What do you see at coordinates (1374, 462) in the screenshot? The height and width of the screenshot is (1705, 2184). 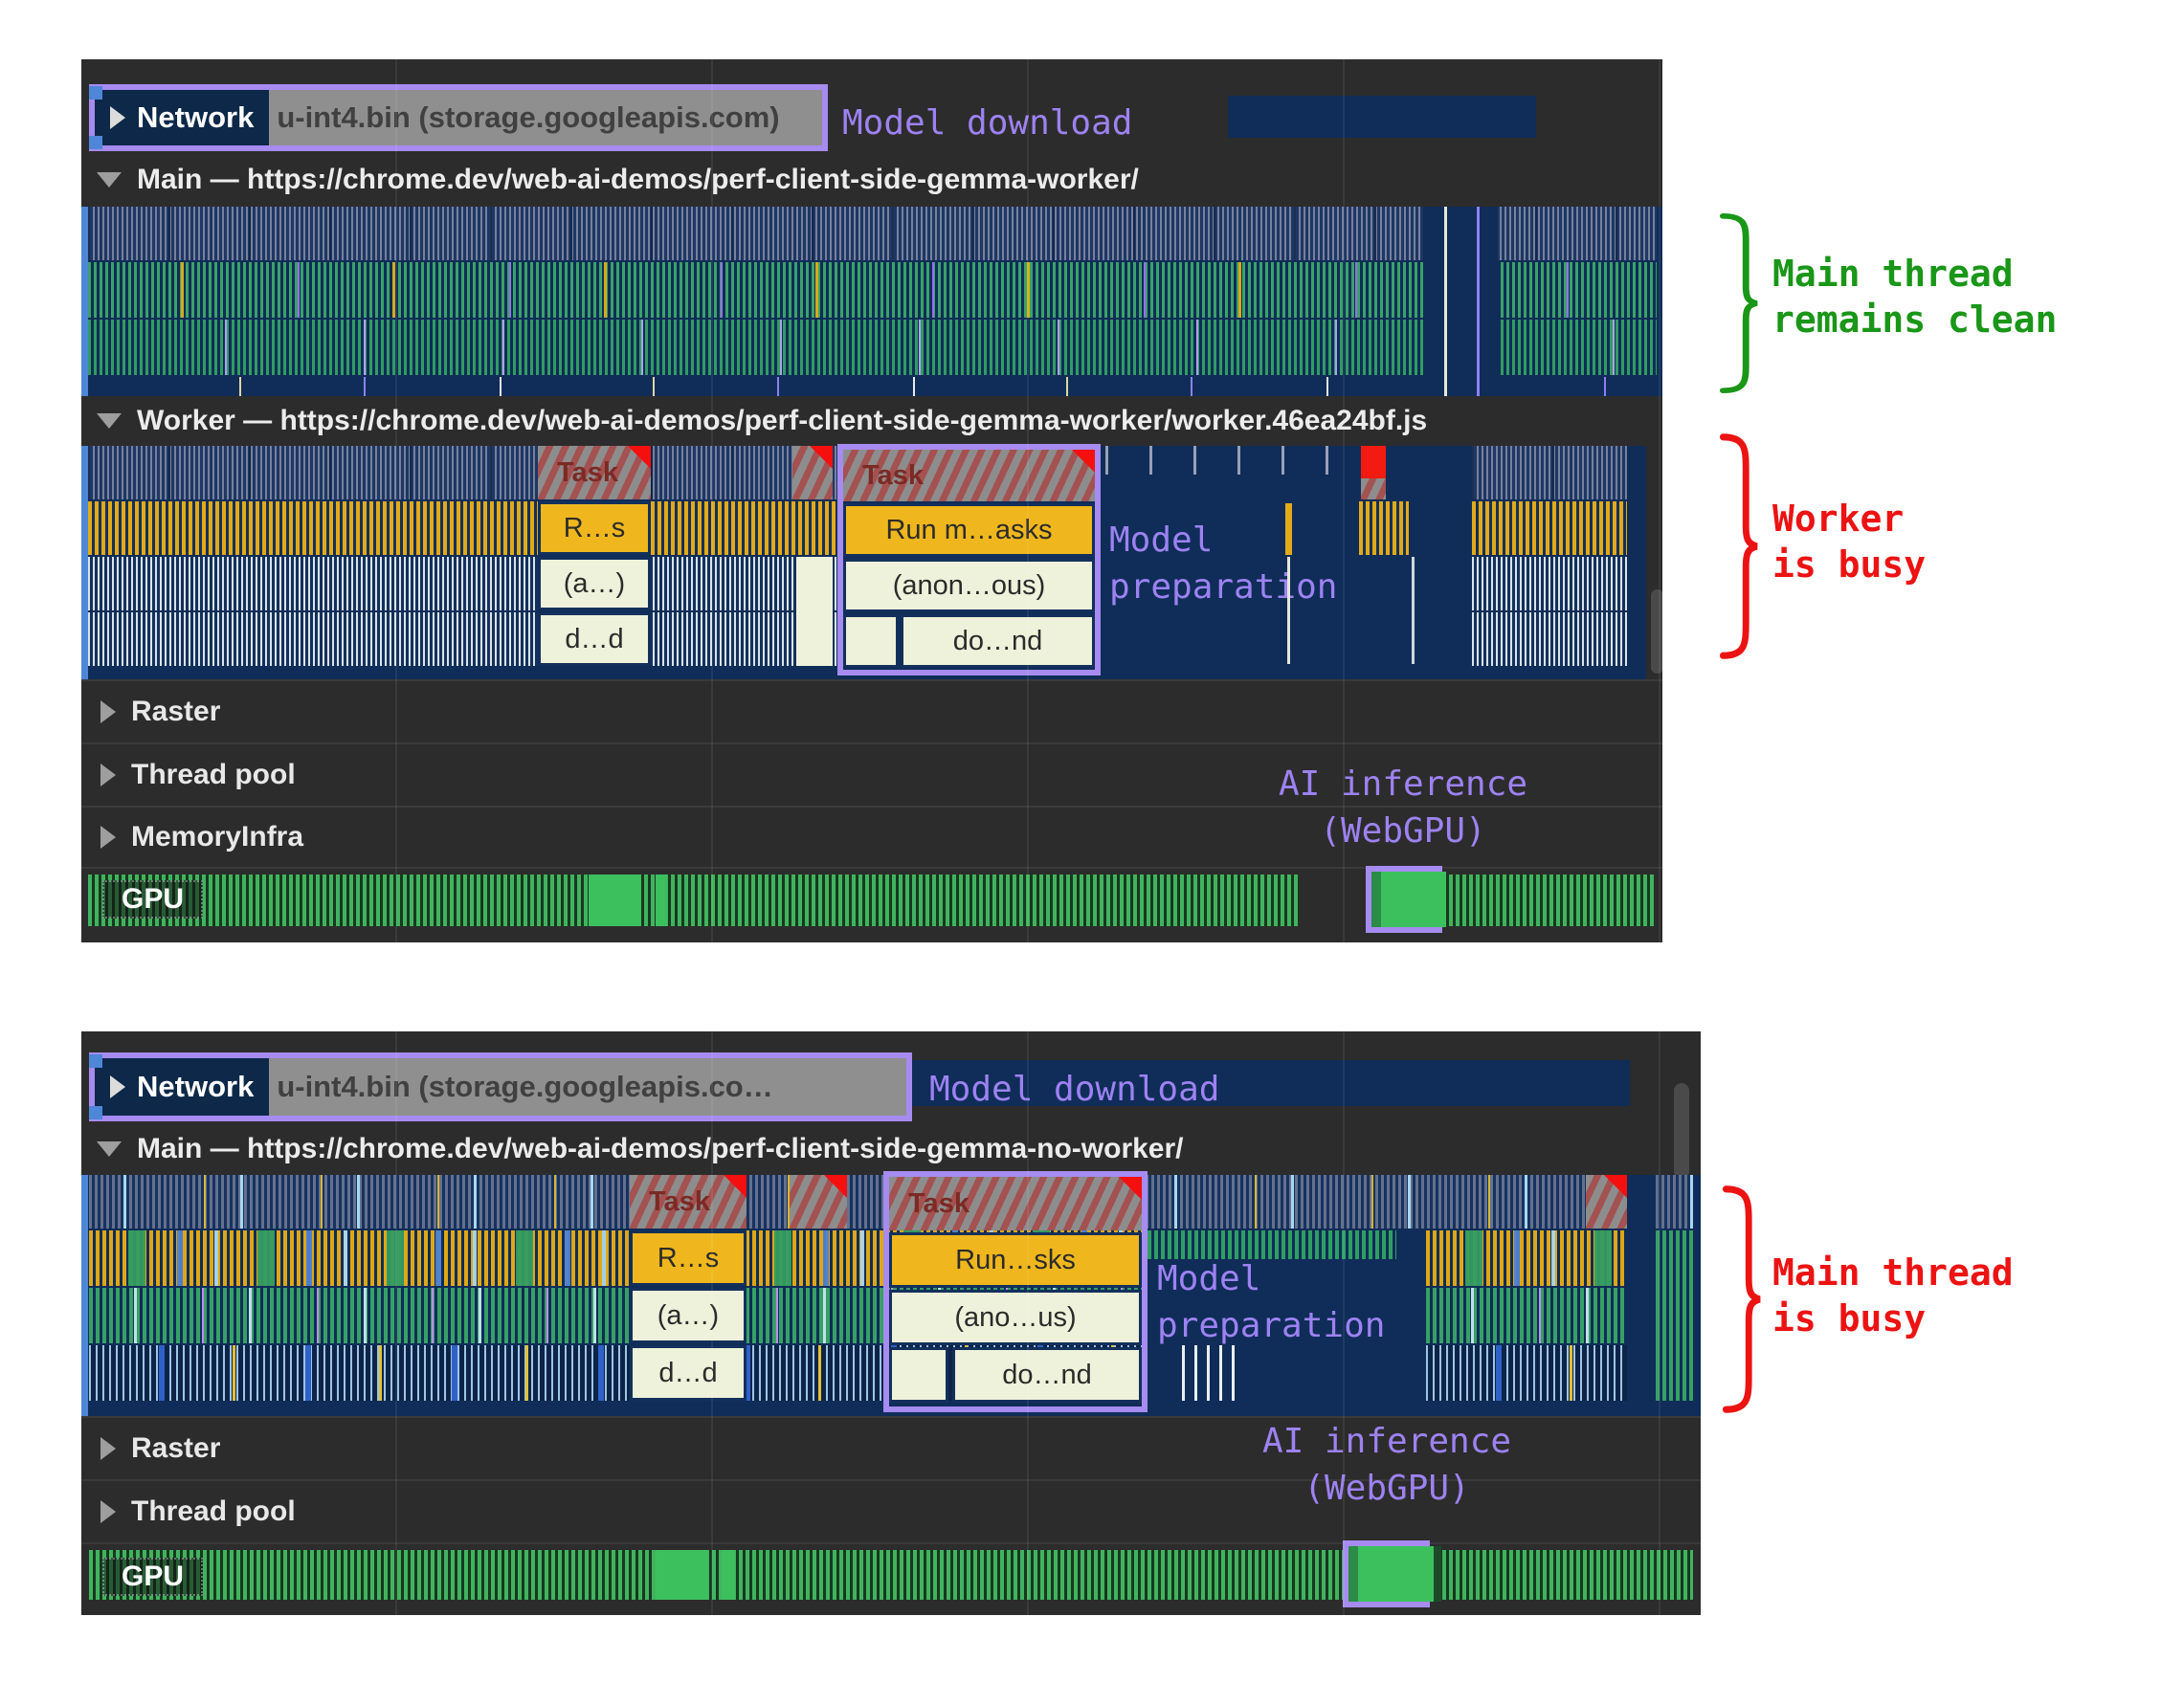 I see `long-task-marker` at bounding box center [1374, 462].